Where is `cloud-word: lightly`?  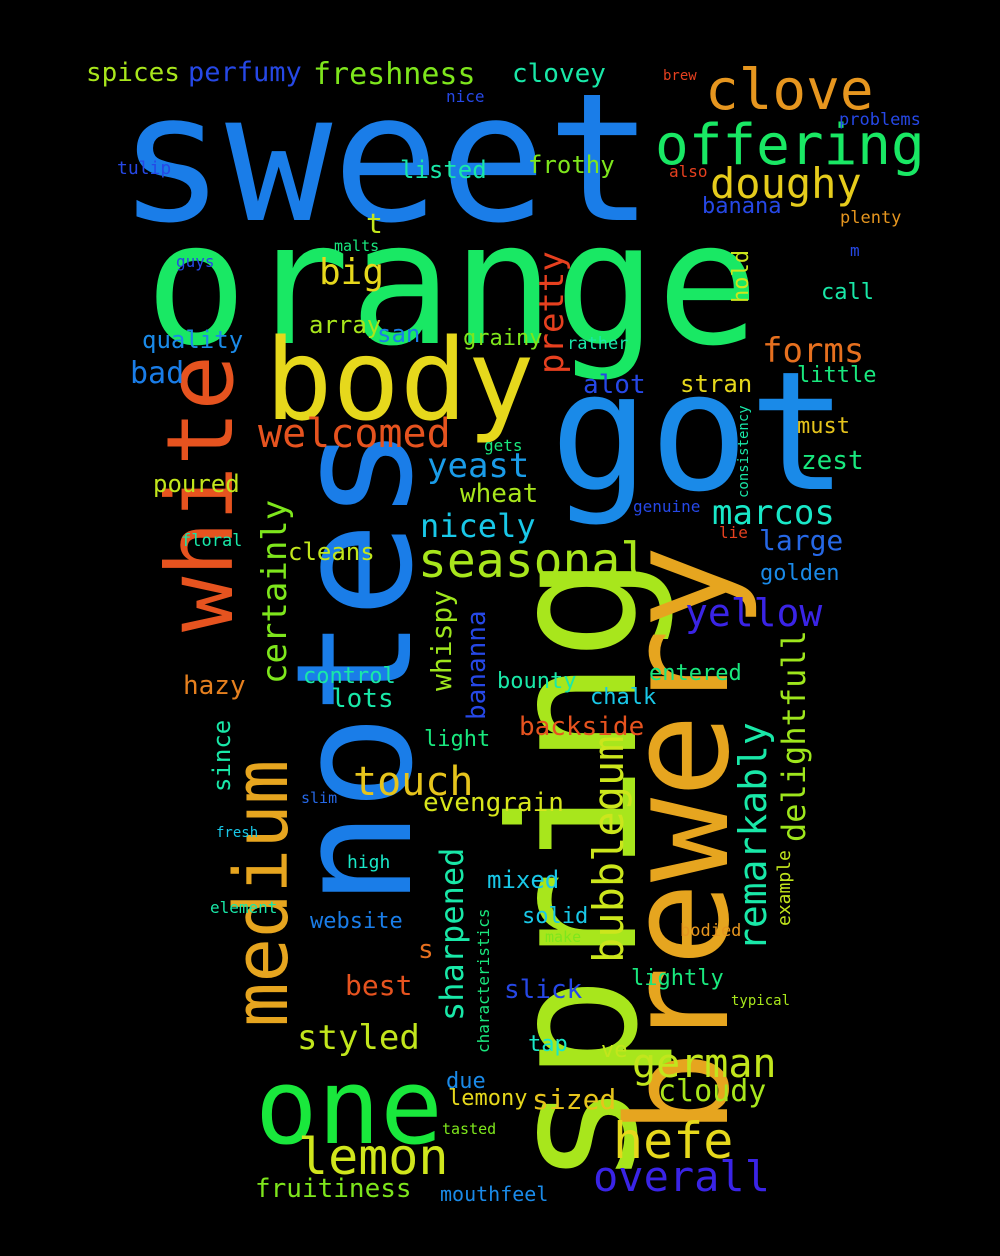 cloud-word: lightly is located at coordinates (677, 978).